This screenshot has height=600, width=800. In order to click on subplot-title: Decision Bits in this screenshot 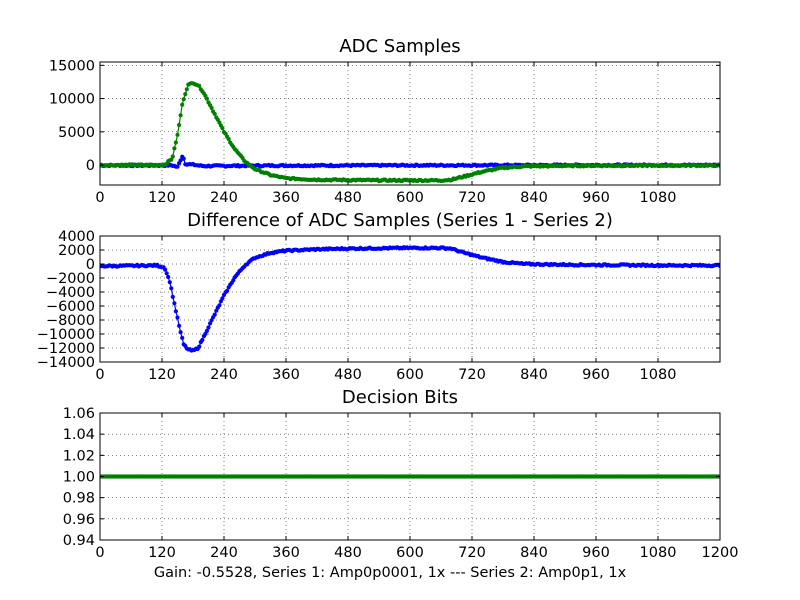, I will do `click(400, 397)`.